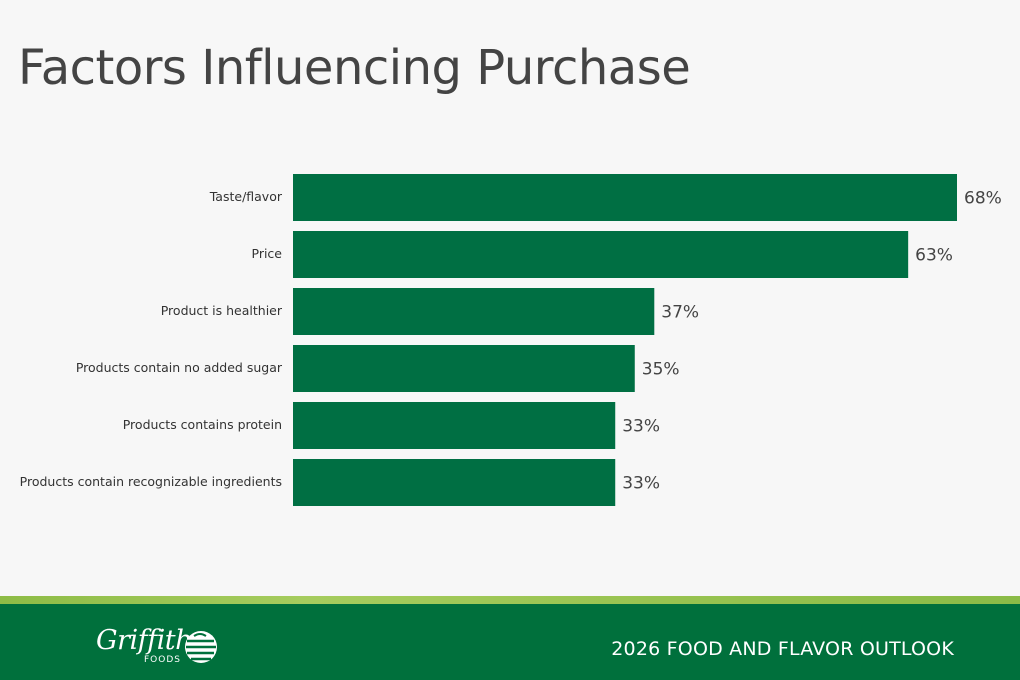  What do you see at coordinates (201, 647) in the screenshot?
I see `logo-globe-icon` at bounding box center [201, 647].